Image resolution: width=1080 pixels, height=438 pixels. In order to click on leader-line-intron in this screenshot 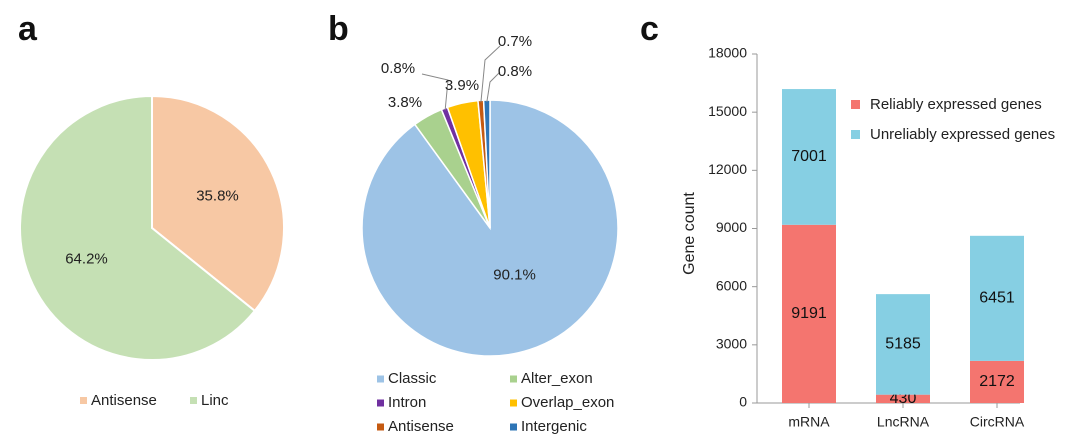, I will do `click(435, 92)`.